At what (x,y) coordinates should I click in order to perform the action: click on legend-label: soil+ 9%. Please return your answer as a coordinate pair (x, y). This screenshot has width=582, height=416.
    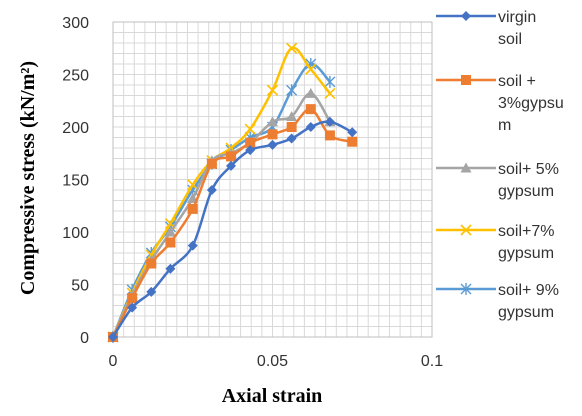
    Looking at the image, I should click on (528, 290).